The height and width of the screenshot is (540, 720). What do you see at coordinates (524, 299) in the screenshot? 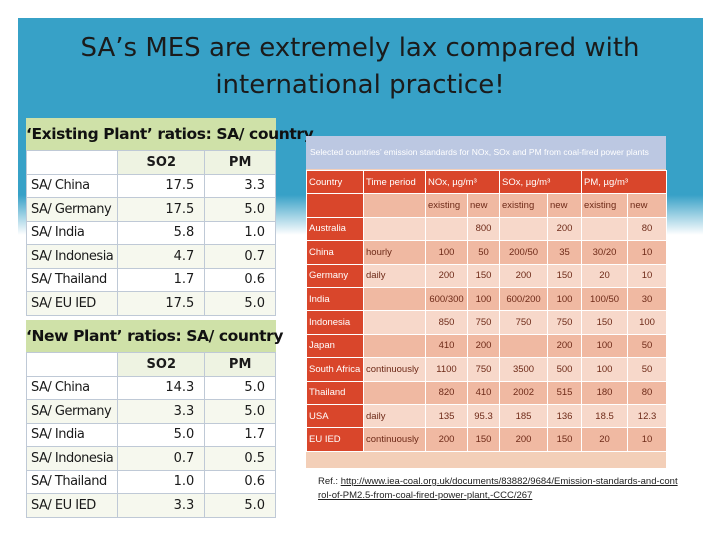
I see `value-cell: 600/200` at bounding box center [524, 299].